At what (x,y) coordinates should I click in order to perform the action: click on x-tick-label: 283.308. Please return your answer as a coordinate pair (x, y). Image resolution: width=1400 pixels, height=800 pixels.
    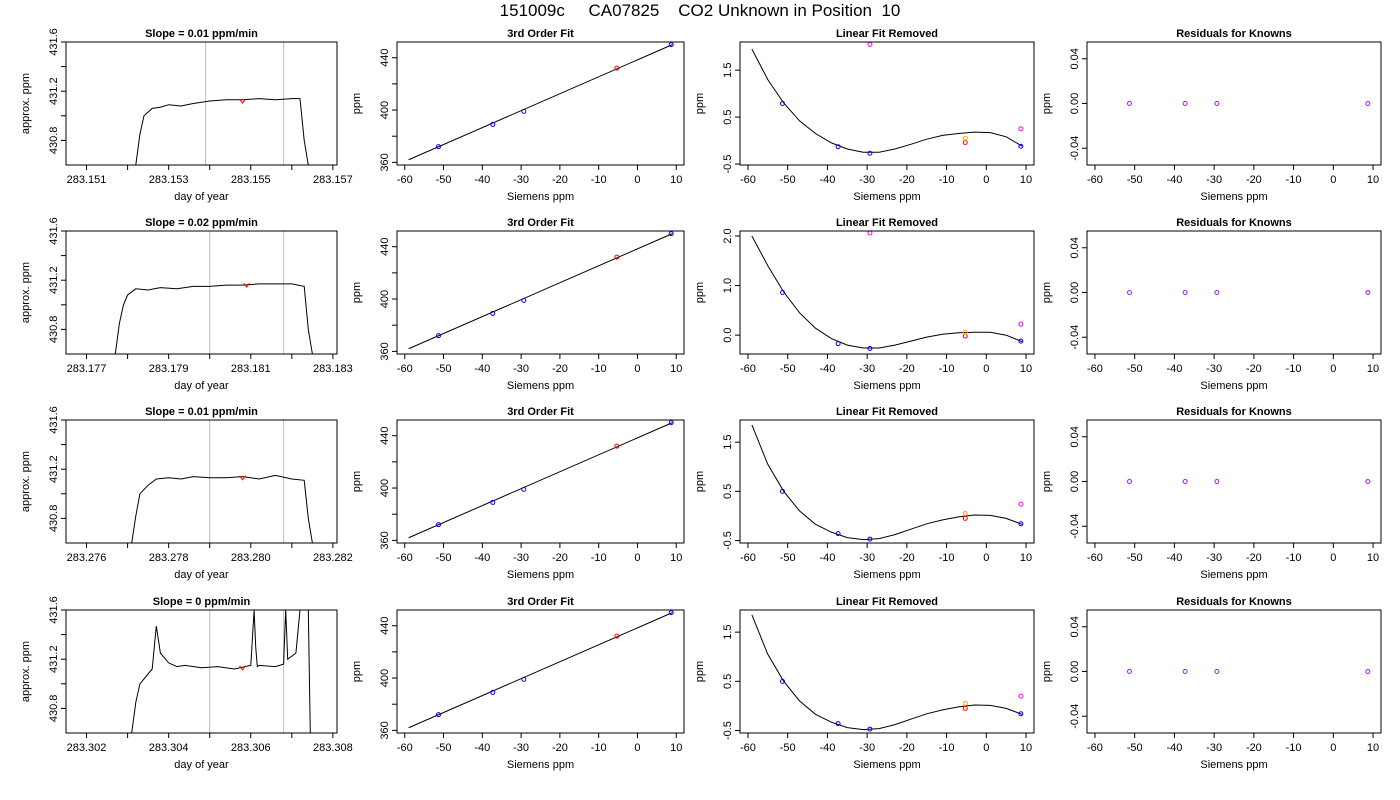
    Looking at the image, I should click on (333, 748).